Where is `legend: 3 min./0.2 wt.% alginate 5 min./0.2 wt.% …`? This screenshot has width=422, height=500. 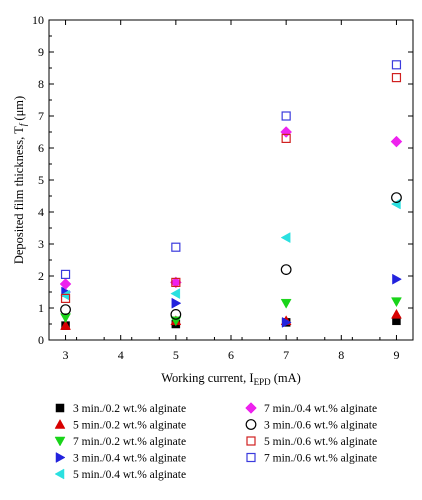 legend: 3 min./0.2 wt.% alginate 5 min./0.2 wt.% … is located at coordinates (215, 441).